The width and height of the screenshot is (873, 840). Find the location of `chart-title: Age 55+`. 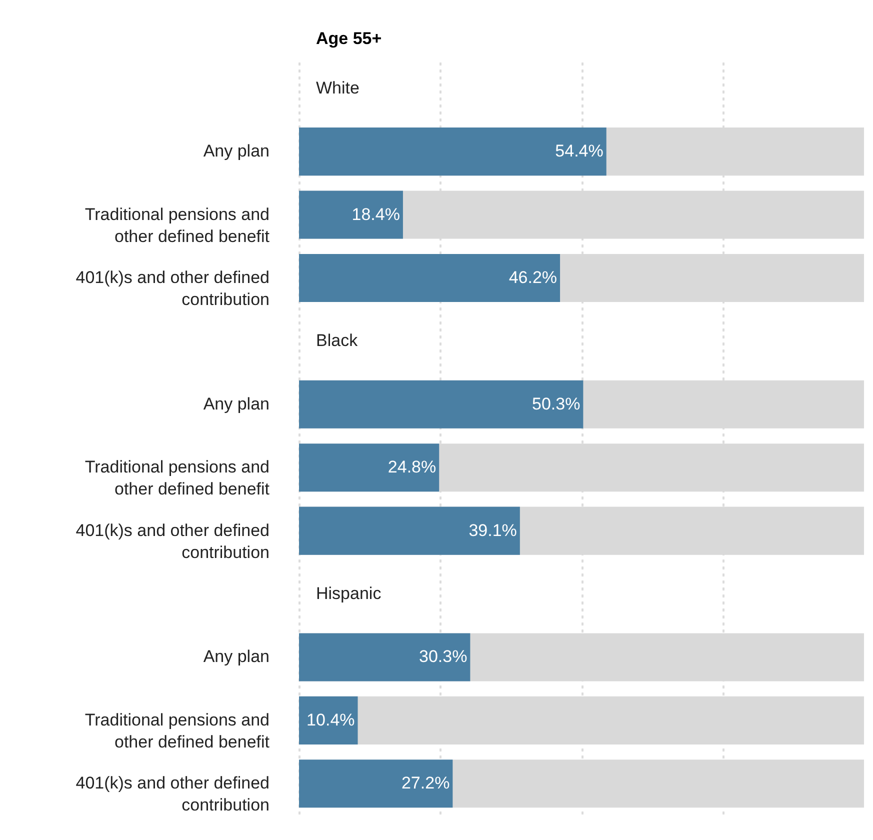

chart-title: Age 55+ is located at coordinates (349, 38).